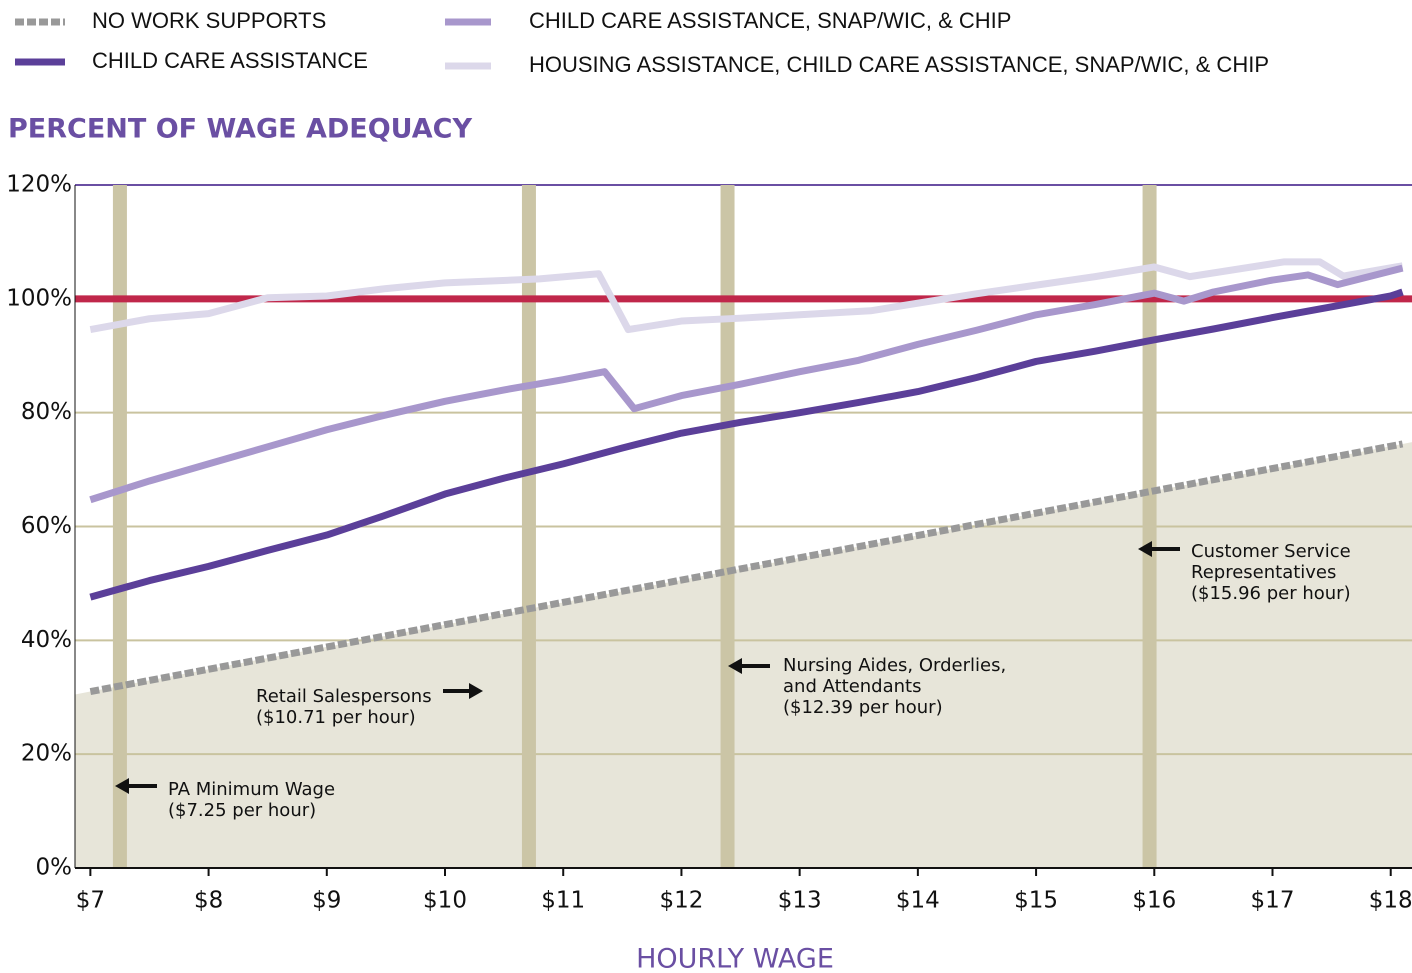  Describe the element at coordinates (1390, 901) in the screenshot. I see `x-tick-label: $18` at that location.